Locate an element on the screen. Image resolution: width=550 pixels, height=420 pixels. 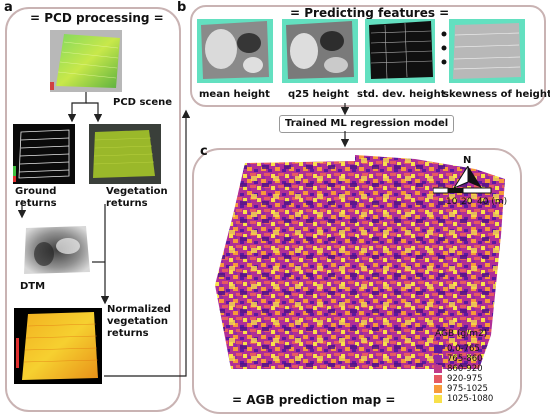
pcd-scene-image is located at coordinates (86, 61).